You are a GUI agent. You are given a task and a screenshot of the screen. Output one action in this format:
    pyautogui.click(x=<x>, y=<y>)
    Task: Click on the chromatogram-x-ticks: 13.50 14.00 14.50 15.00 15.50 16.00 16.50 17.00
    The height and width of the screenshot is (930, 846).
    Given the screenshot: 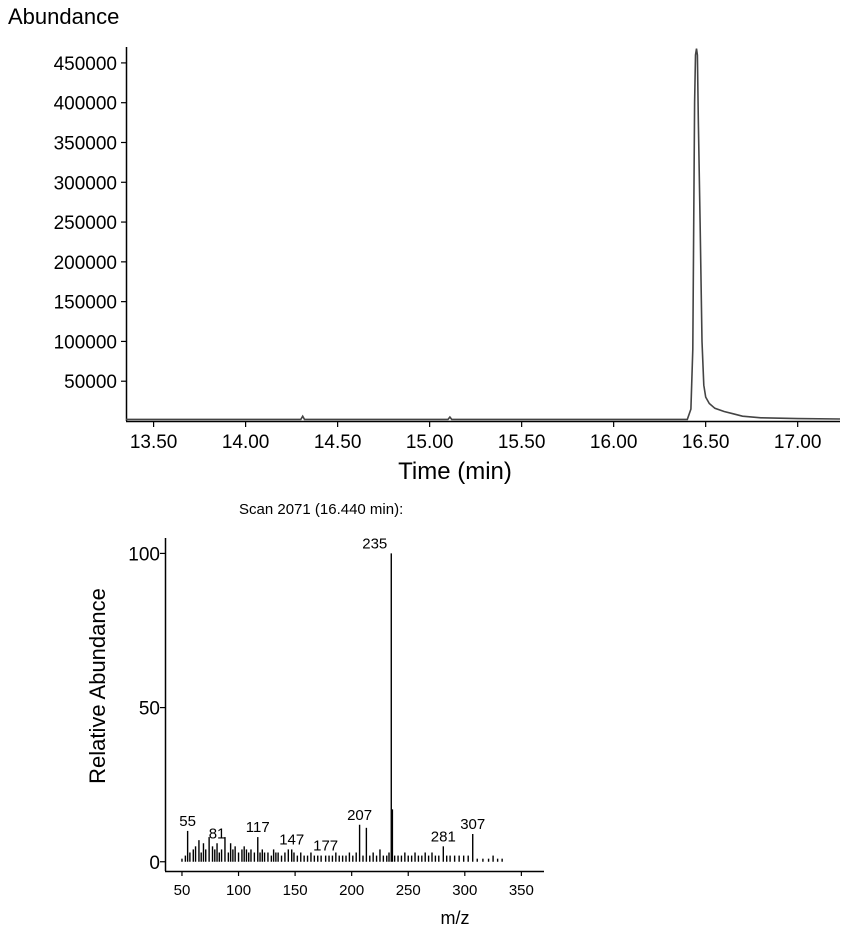 What is the action you would take?
    pyautogui.click(x=476, y=437)
    